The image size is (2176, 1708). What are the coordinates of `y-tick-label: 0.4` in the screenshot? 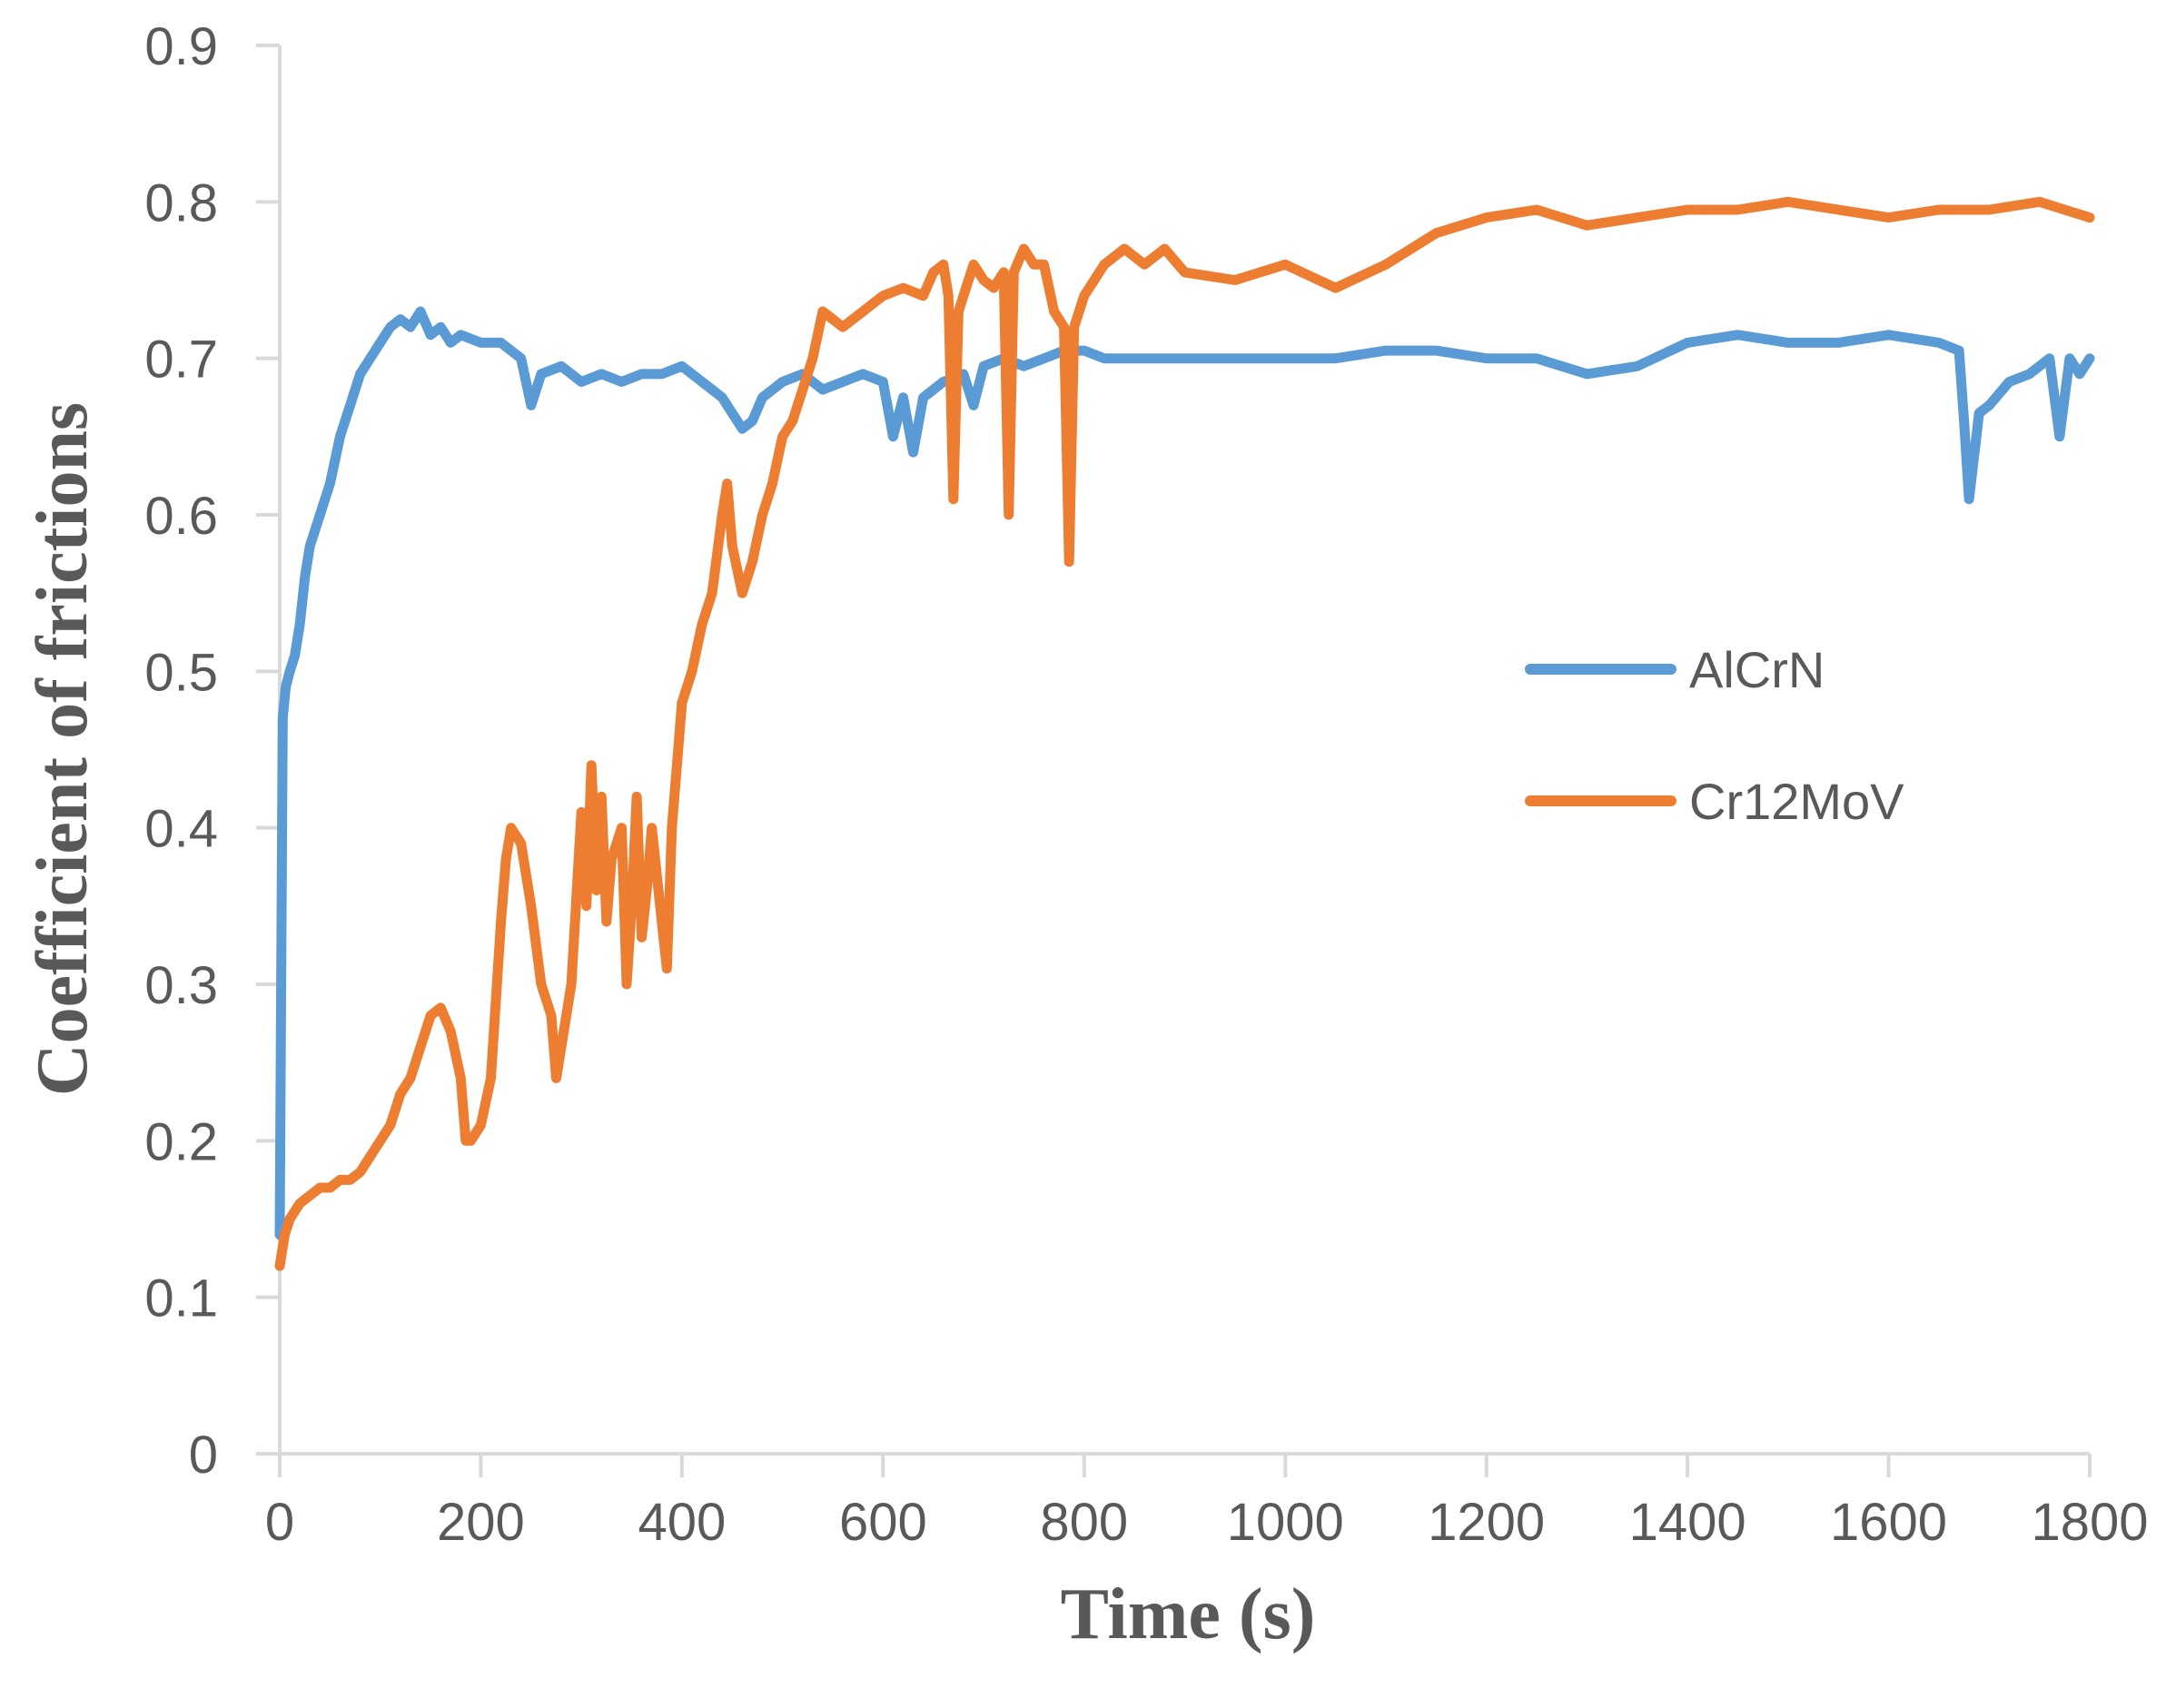 It's located at (181, 829).